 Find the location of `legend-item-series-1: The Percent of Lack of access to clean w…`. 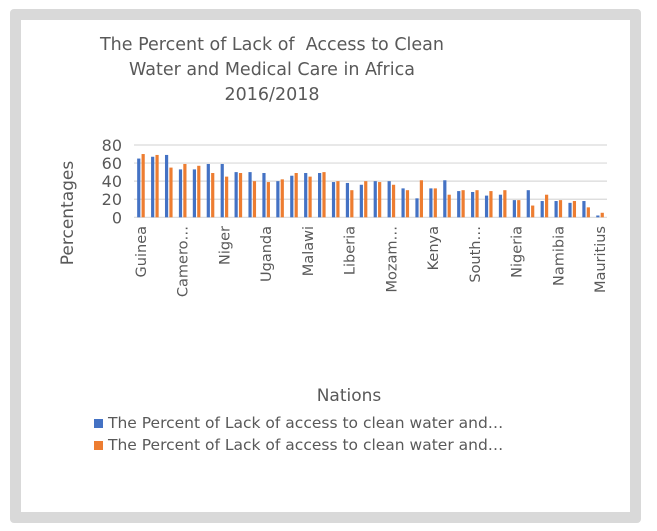

legend-item-series-1: The Percent of Lack of access to clean w… is located at coordinates (298, 423).